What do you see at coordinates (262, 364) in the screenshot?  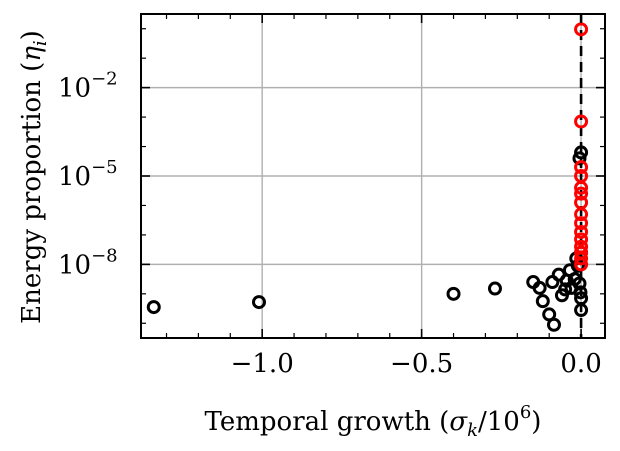 I see `x-tick-label: −1.0` at bounding box center [262, 364].